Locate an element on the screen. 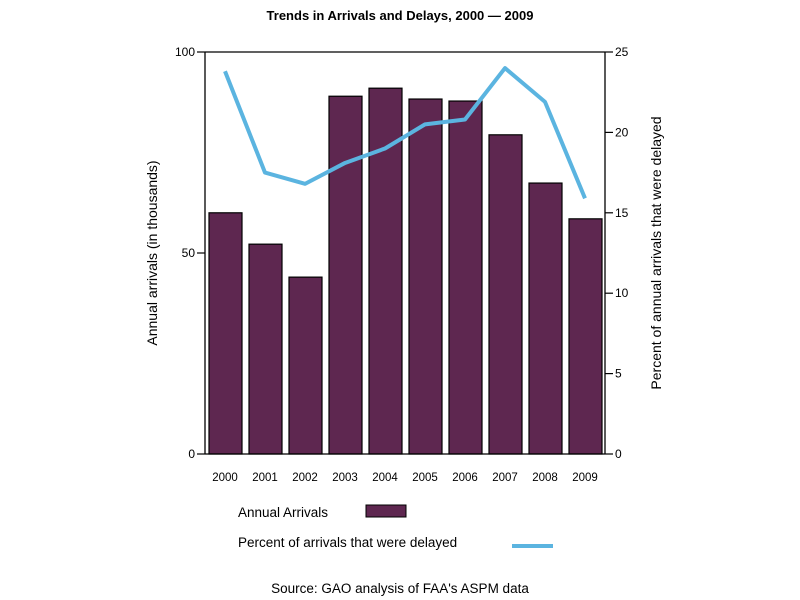  line-series is located at coordinates (405, 133).